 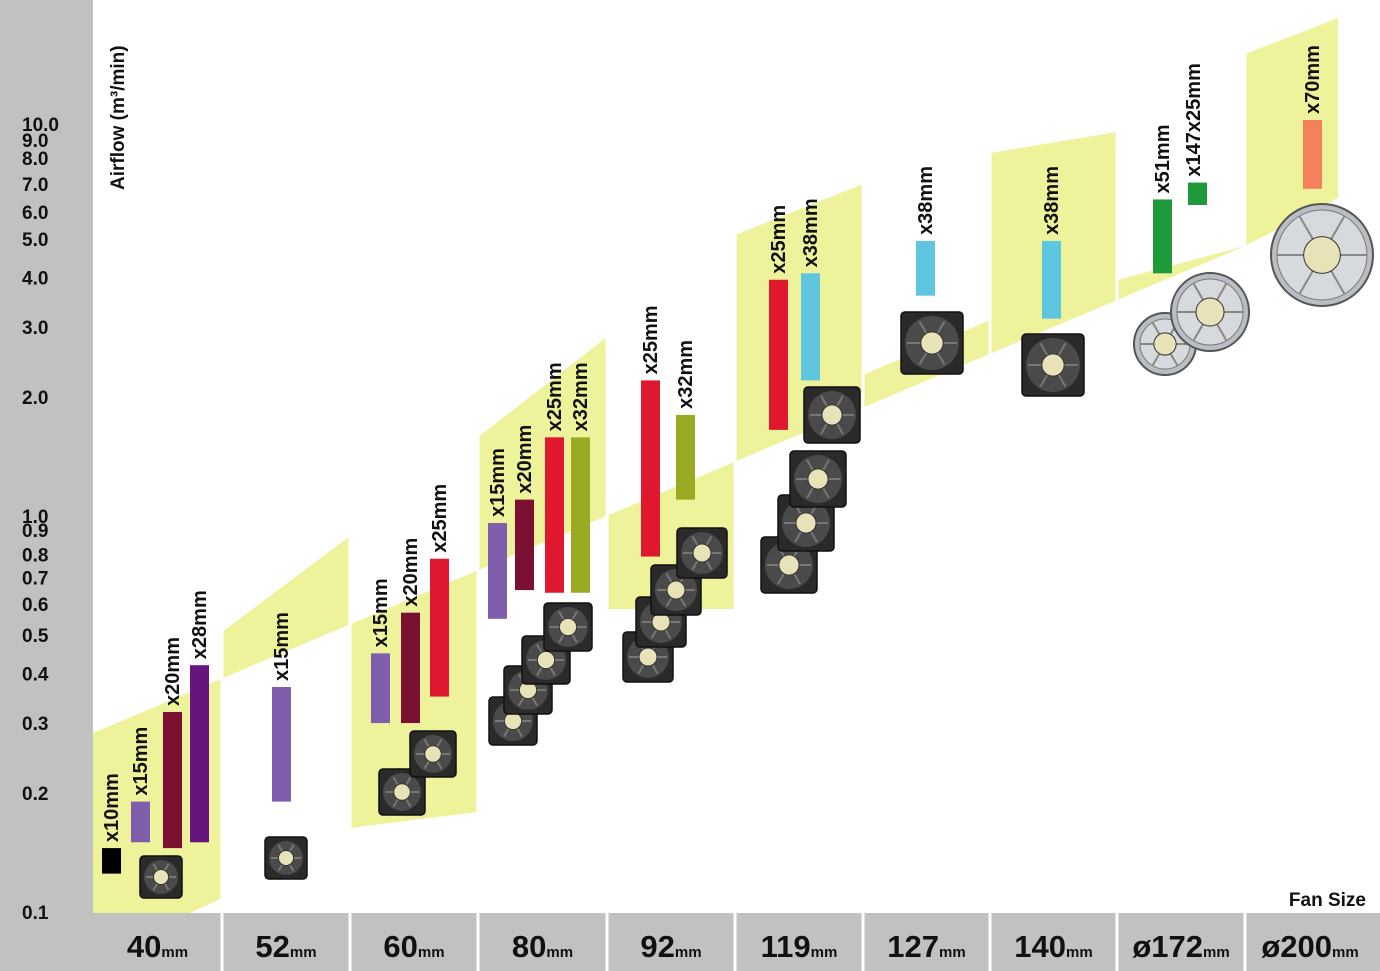 What do you see at coordinates (35, 159) in the screenshot?
I see `y-tick-label: 8.0` at bounding box center [35, 159].